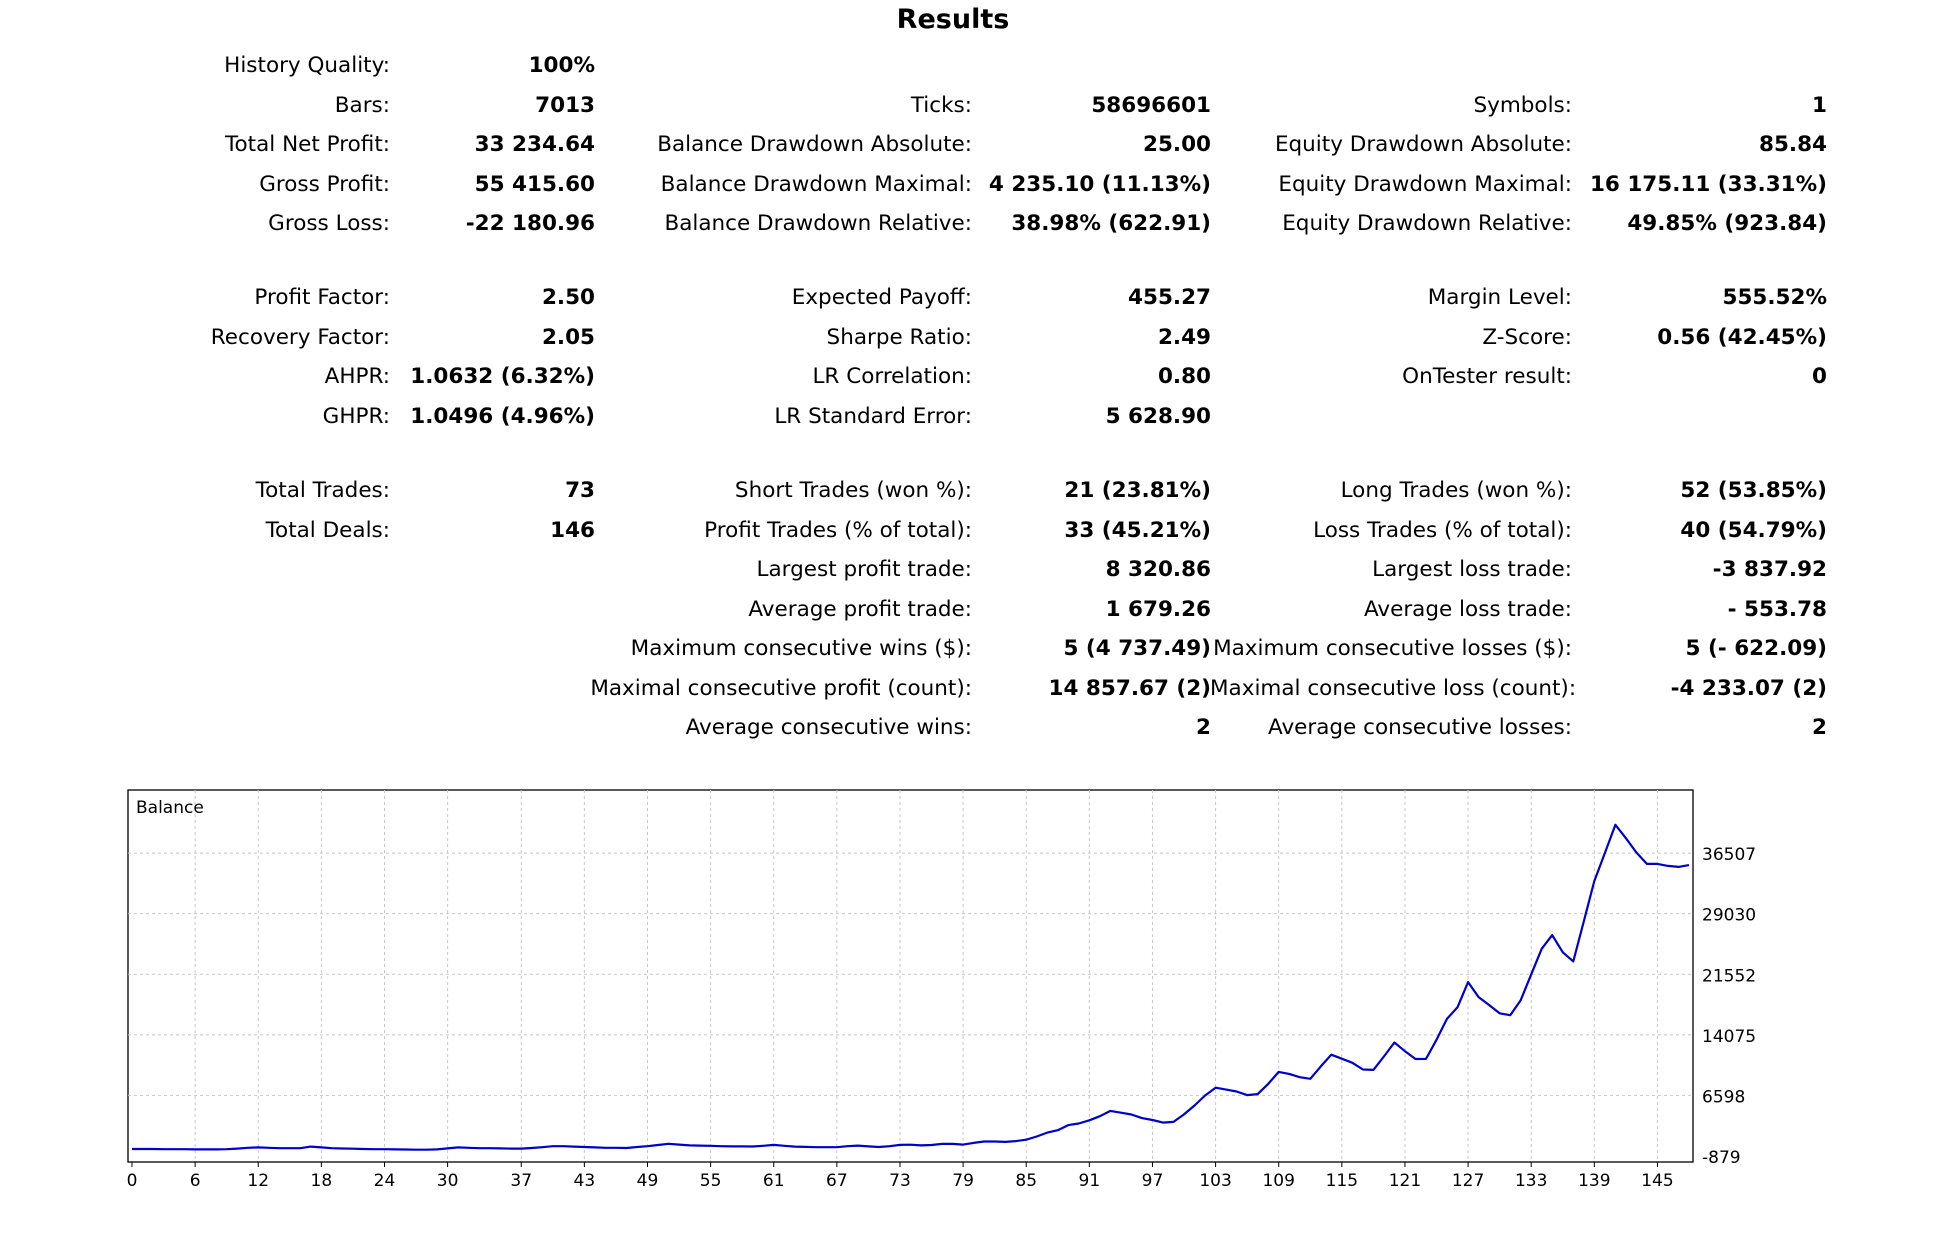 The height and width of the screenshot is (1240, 1934). Describe the element at coordinates (1153, 1181) in the screenshot. I see `x-tick-label: 97` at that location.